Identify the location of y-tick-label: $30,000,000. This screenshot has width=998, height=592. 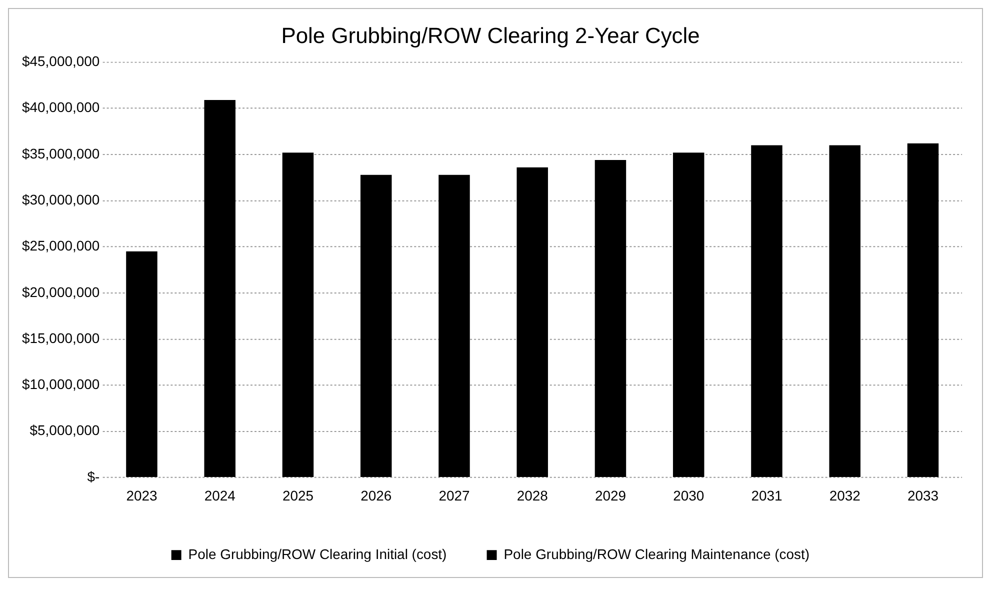
(61, 200).